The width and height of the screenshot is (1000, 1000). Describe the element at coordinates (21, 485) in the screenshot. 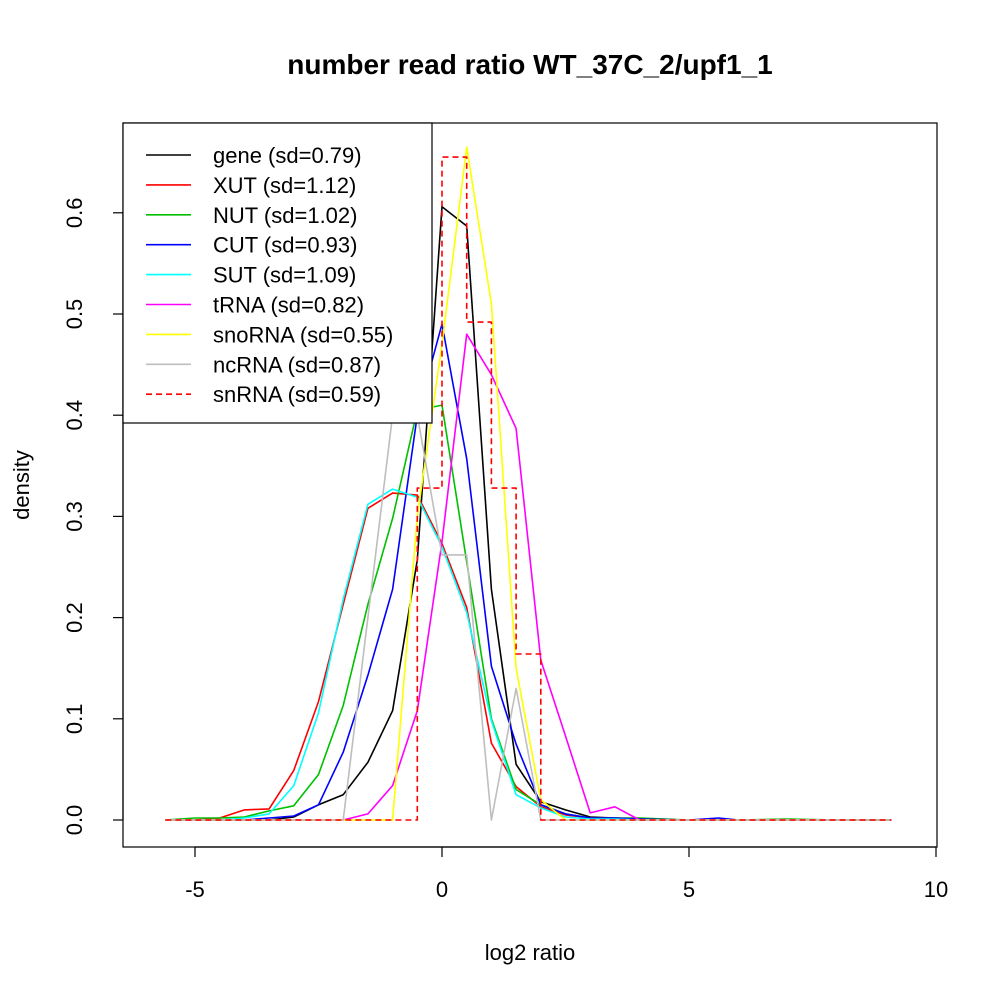

I see `y-axis-label: density` at that location.